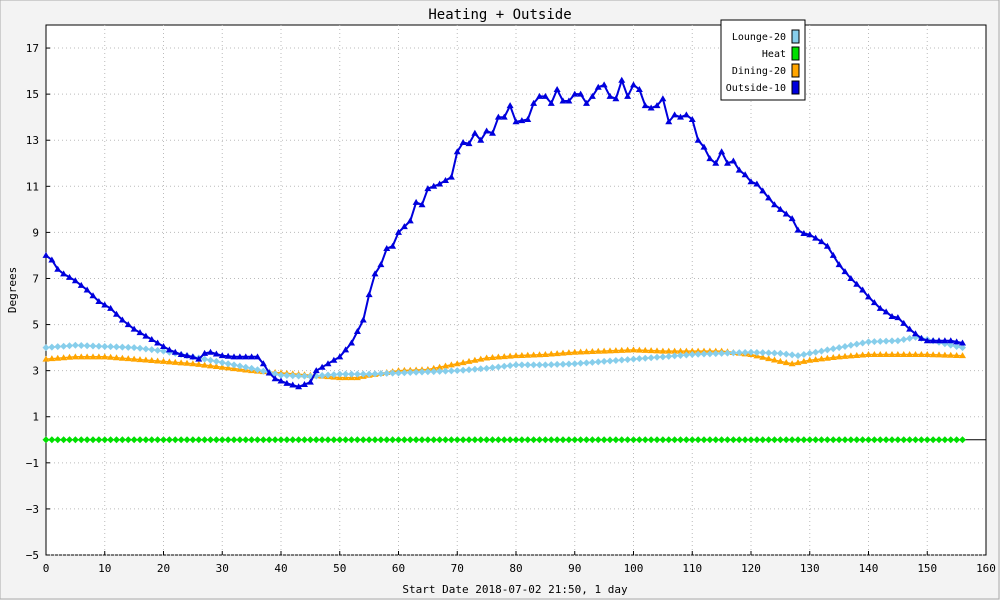 The height and width of the screenshot is (600, 1000). Describe the element at coordinates (574, 568) in the screenshot. I see `x-tick-label: 90` at that location.